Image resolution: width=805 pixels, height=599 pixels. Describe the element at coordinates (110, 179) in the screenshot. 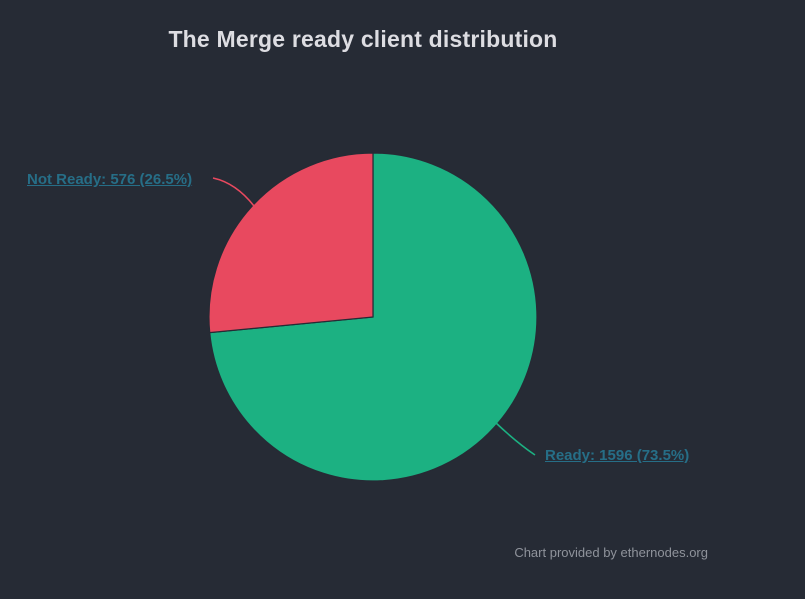

I see `data-label-not-ready: Not Ready: 576 (26.5%)` at that location.